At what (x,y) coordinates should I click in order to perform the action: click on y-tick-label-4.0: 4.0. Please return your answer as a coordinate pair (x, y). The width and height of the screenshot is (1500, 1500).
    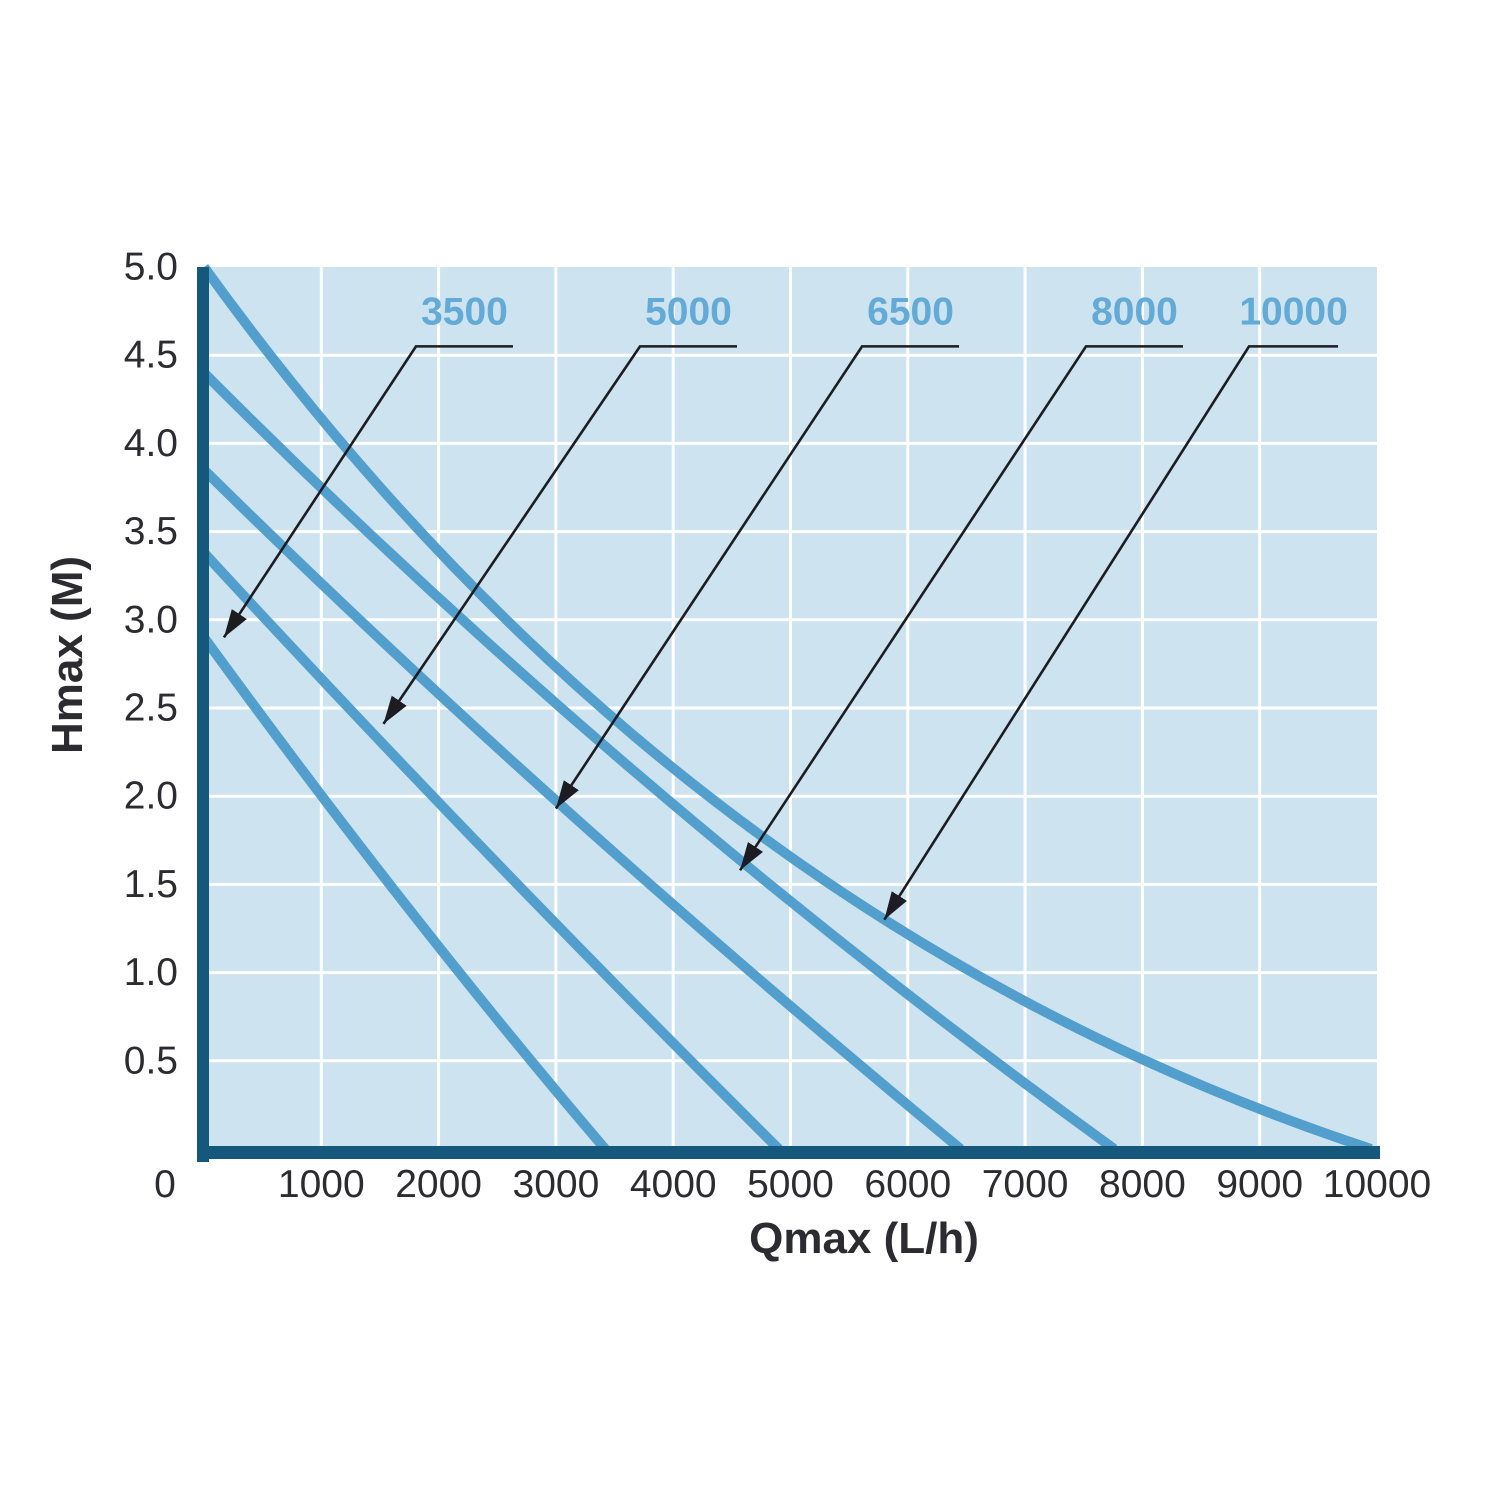
    Looking at the image, I should click on (151, 443).